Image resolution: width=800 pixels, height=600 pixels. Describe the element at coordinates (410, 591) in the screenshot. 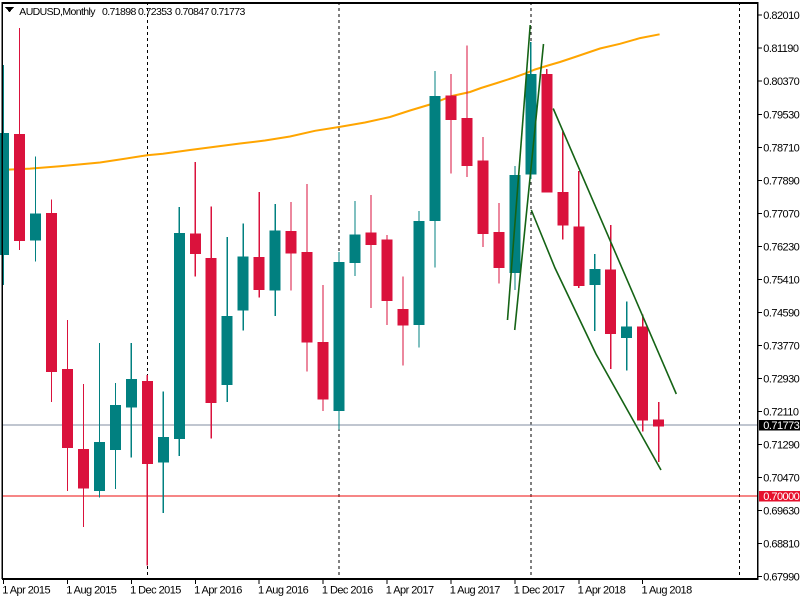

I see `svg-text: 1 Apr 2017` at that location.